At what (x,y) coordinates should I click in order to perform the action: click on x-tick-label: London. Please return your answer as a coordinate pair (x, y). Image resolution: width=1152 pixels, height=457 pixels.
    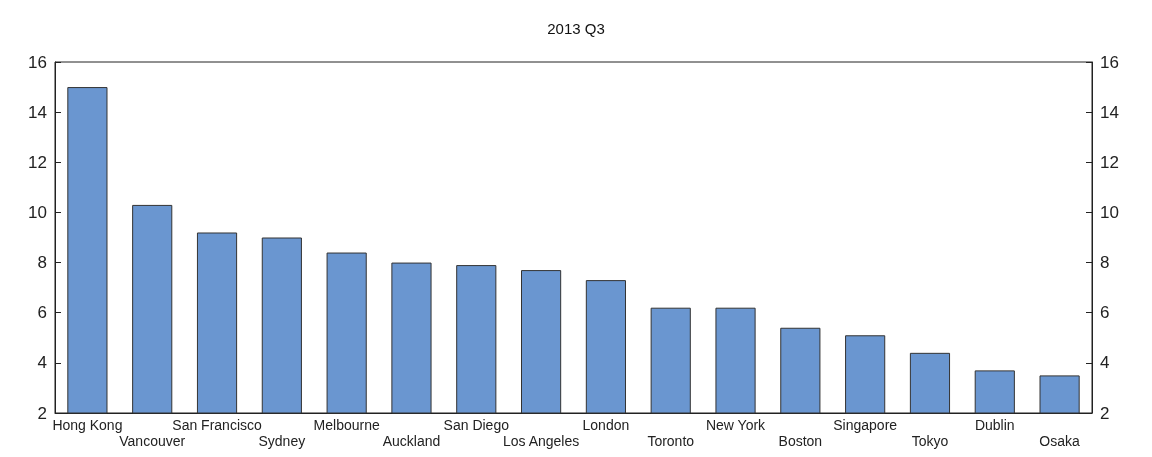
    Looking at the image, I should click on (606, 425).